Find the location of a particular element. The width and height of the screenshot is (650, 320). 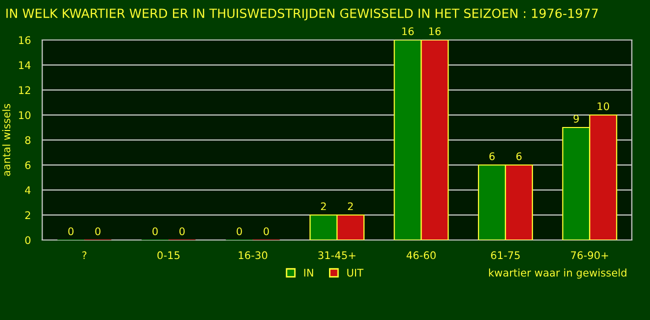

data-label: 9 is located at coordinates (576, 118).